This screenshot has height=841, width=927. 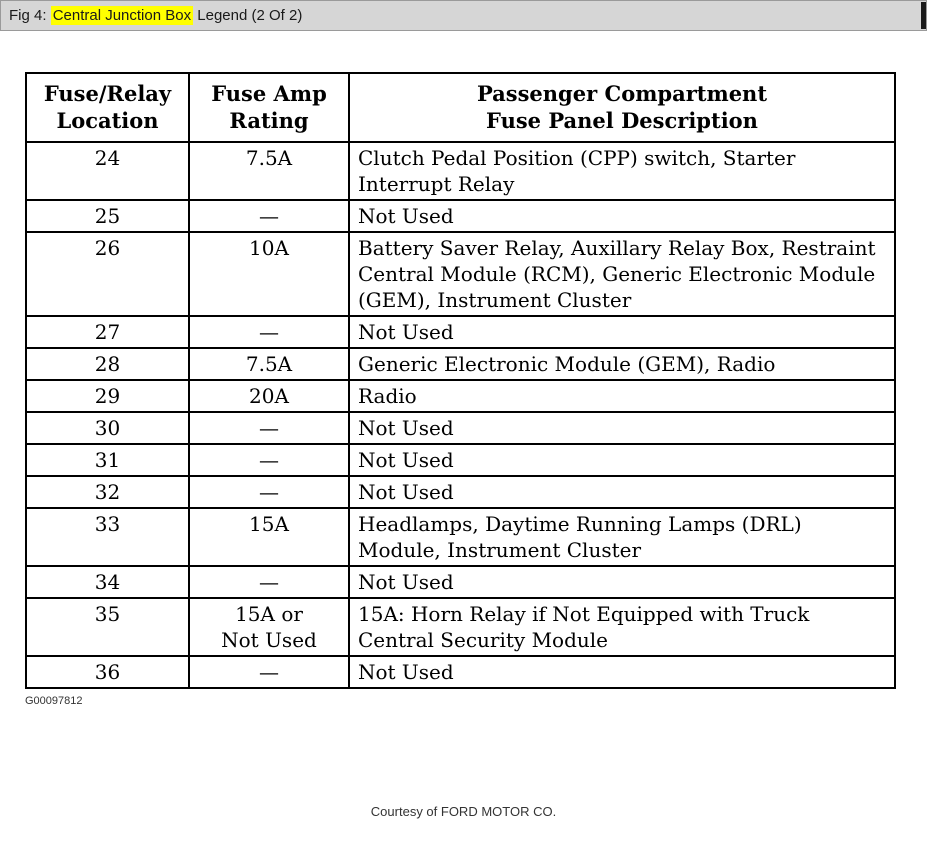 I want to click on column-header-description-line1: Passenger Compartment, so click(x=622, y=93).